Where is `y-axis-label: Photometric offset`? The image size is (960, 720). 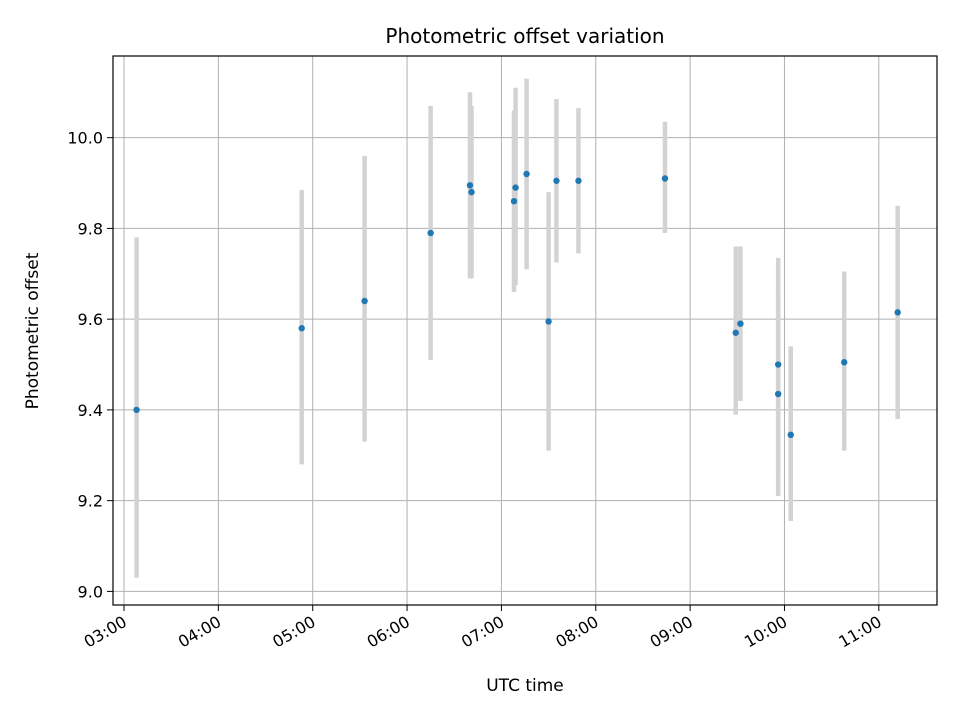
y-axis-label: Photometric offset is located at coordinates (33, 330).